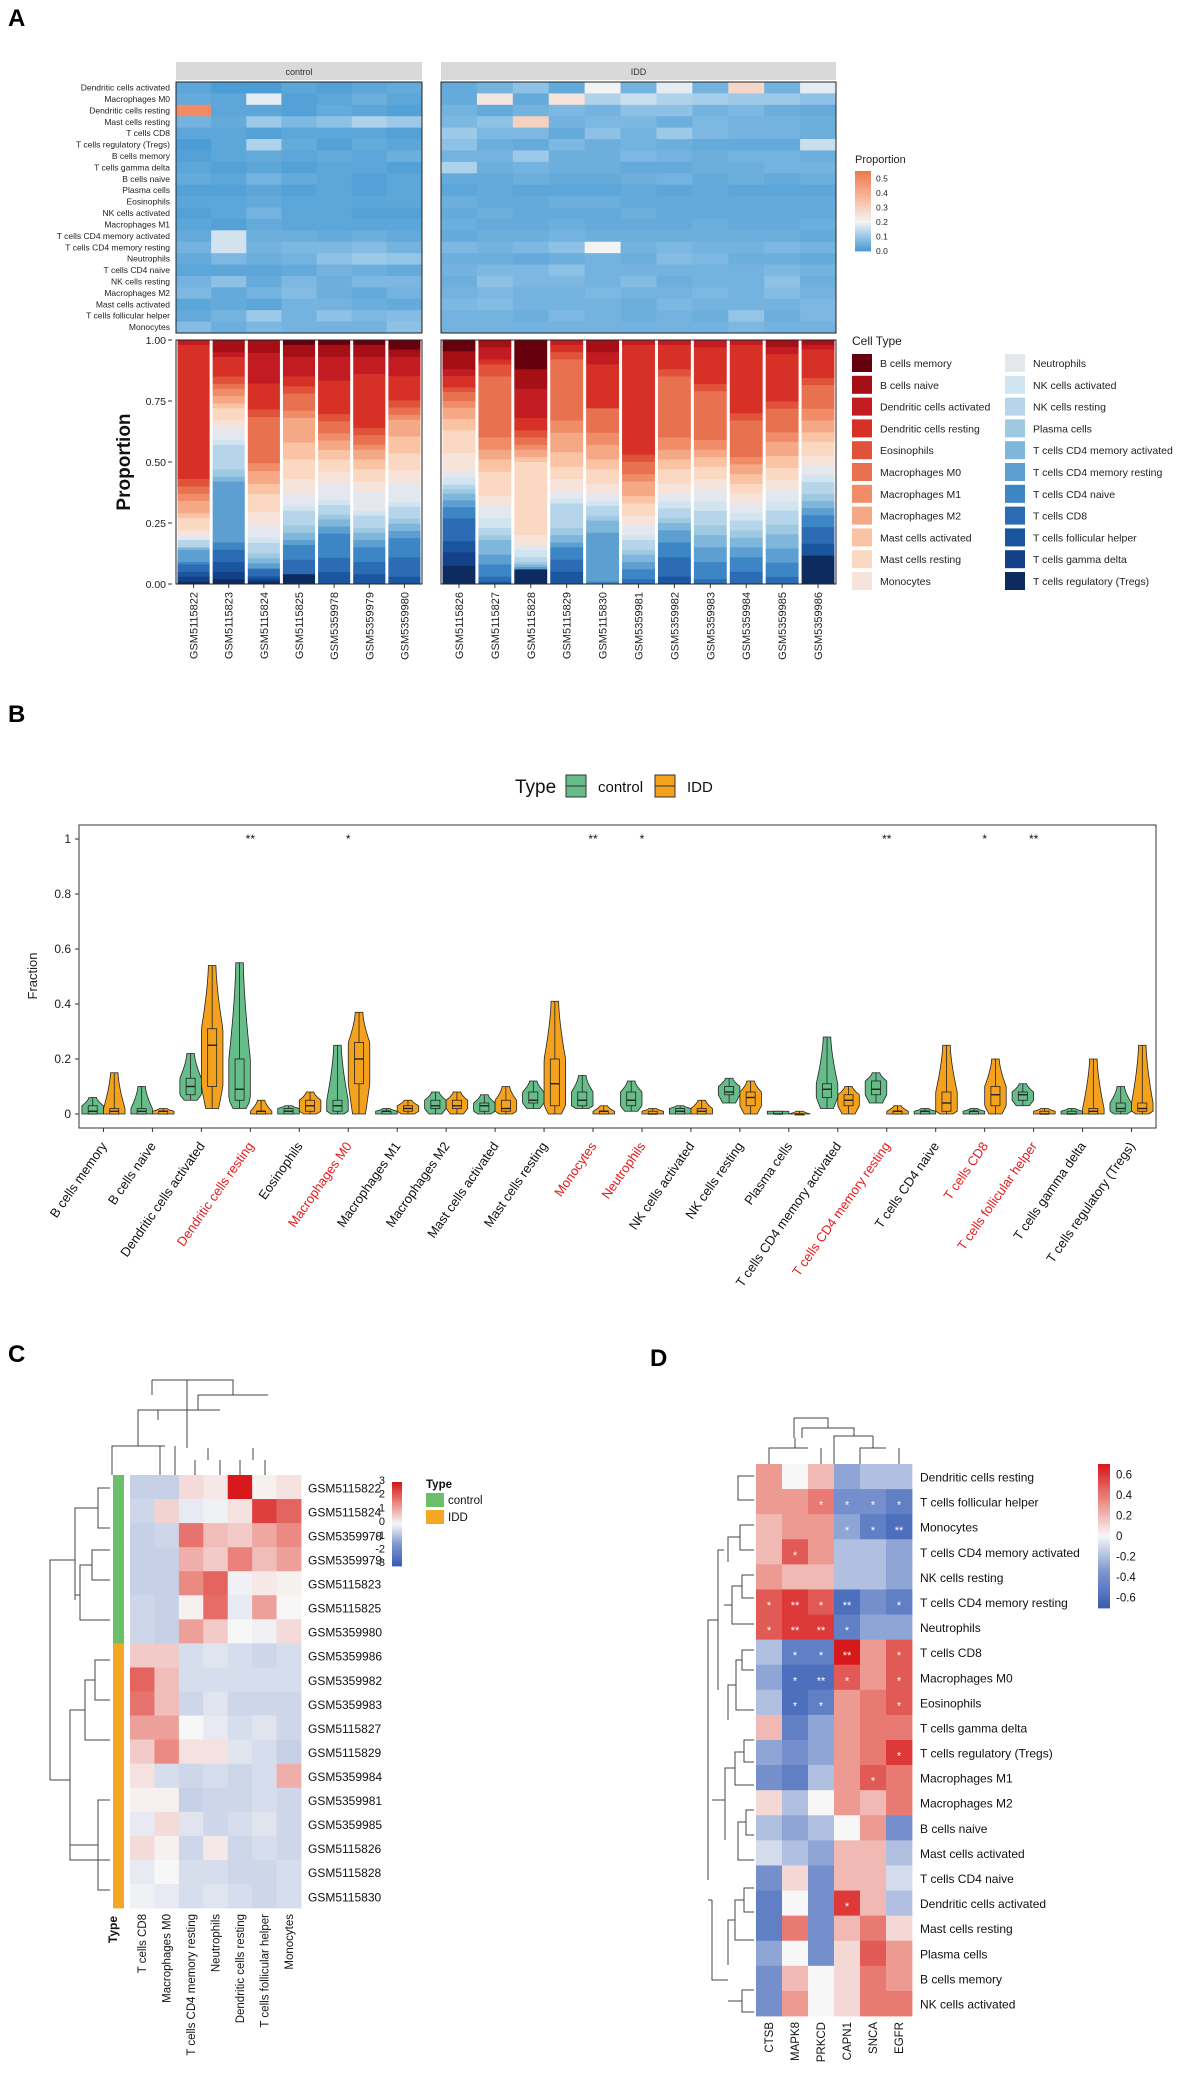 The image size is (1181, 2074). I want to click on x-category-label: T cells regulatory (Tregs), so click(1090, 1202).